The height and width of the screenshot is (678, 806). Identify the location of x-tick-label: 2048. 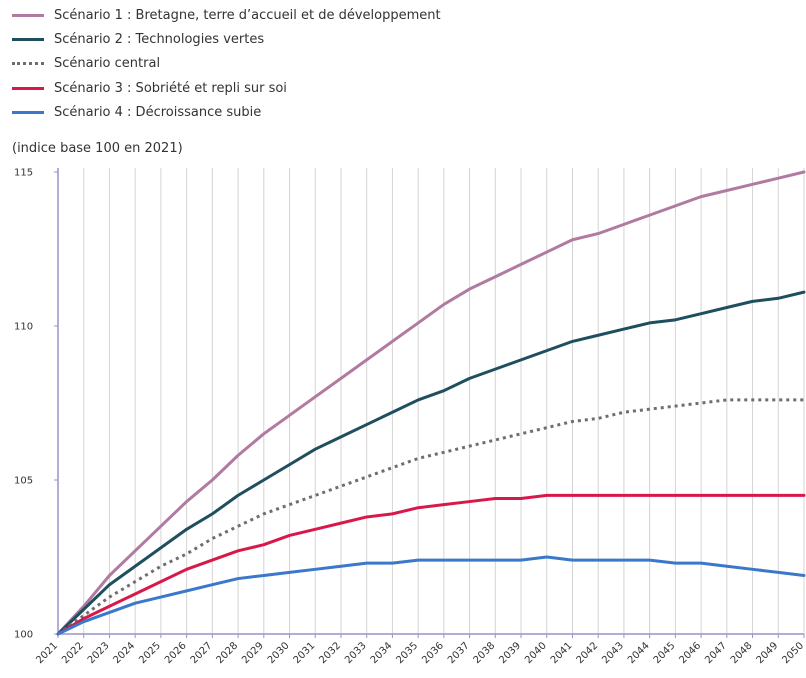
(742, 653).